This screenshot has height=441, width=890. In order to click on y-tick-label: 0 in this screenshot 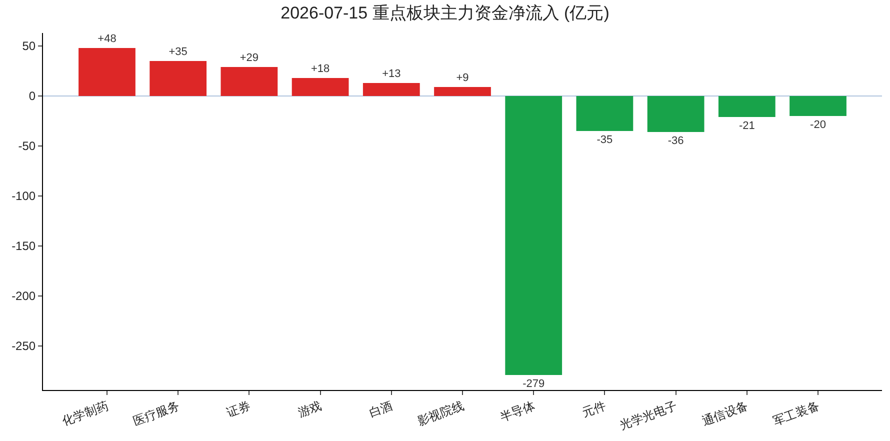, I will do `click(32, 96)`.